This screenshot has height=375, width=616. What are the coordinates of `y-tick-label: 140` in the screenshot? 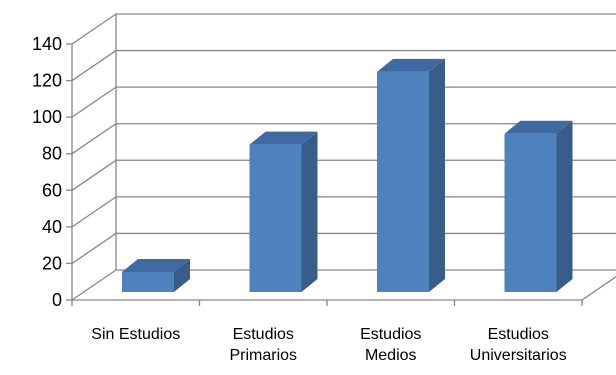 It's located at (47, 44).